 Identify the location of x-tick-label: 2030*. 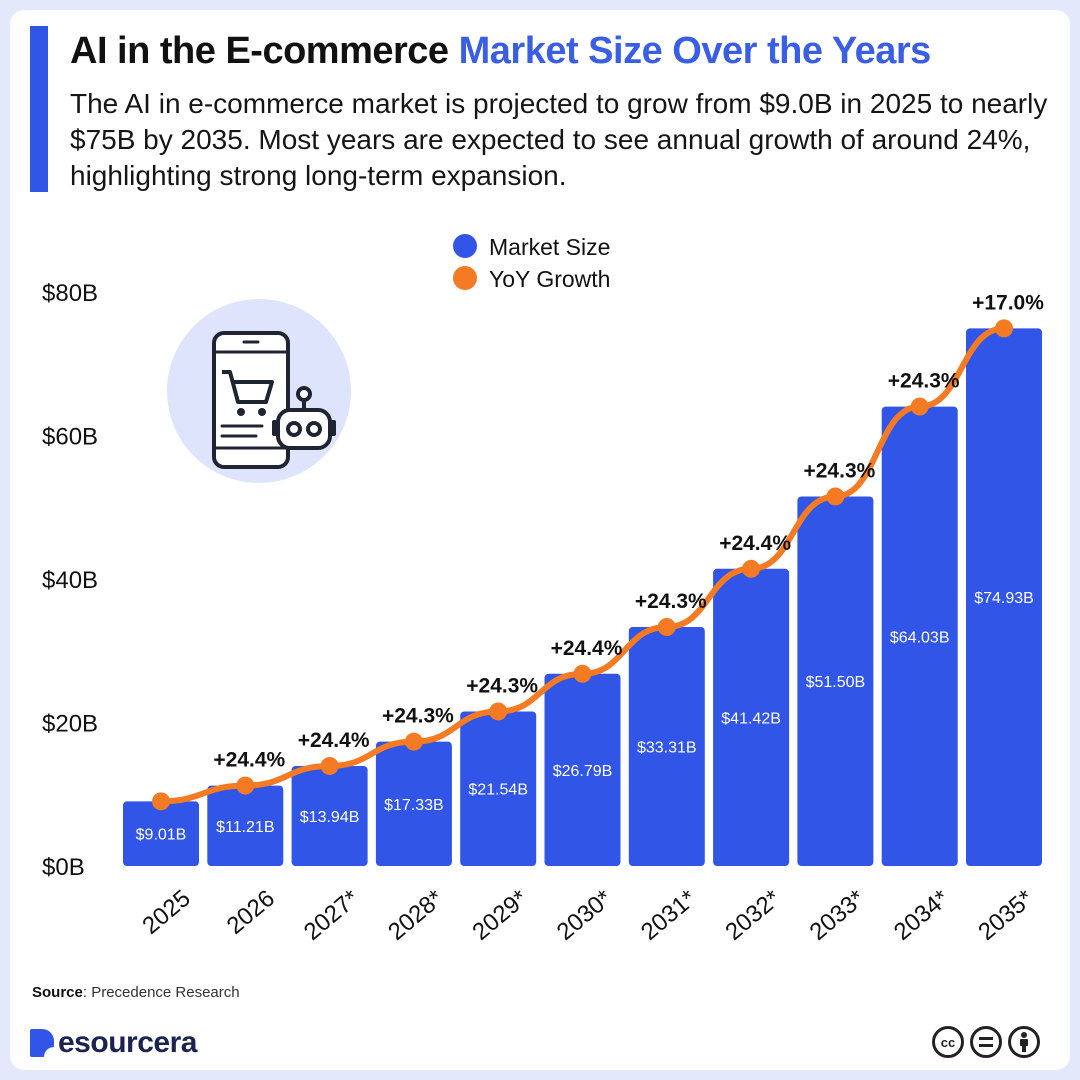
(584, 915).